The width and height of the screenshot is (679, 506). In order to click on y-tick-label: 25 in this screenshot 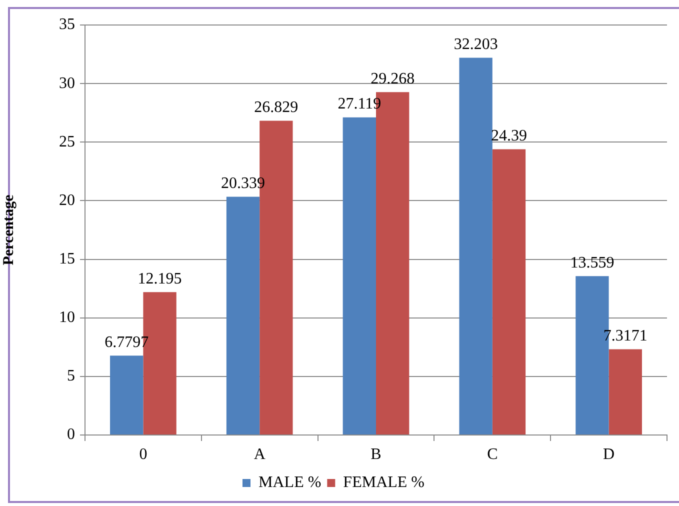, I will do `click(67, 141)`.